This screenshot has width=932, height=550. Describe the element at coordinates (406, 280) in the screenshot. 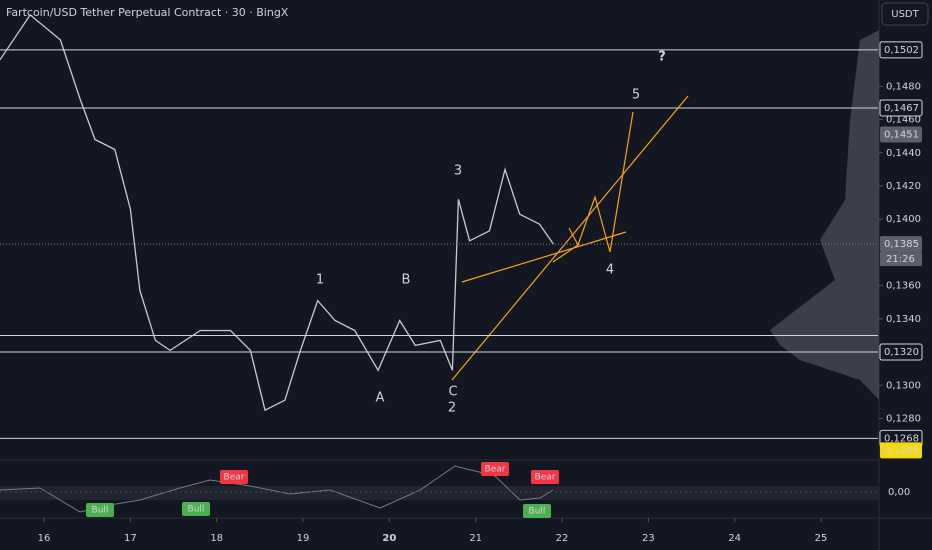

I see `wave-label: B` at that location.